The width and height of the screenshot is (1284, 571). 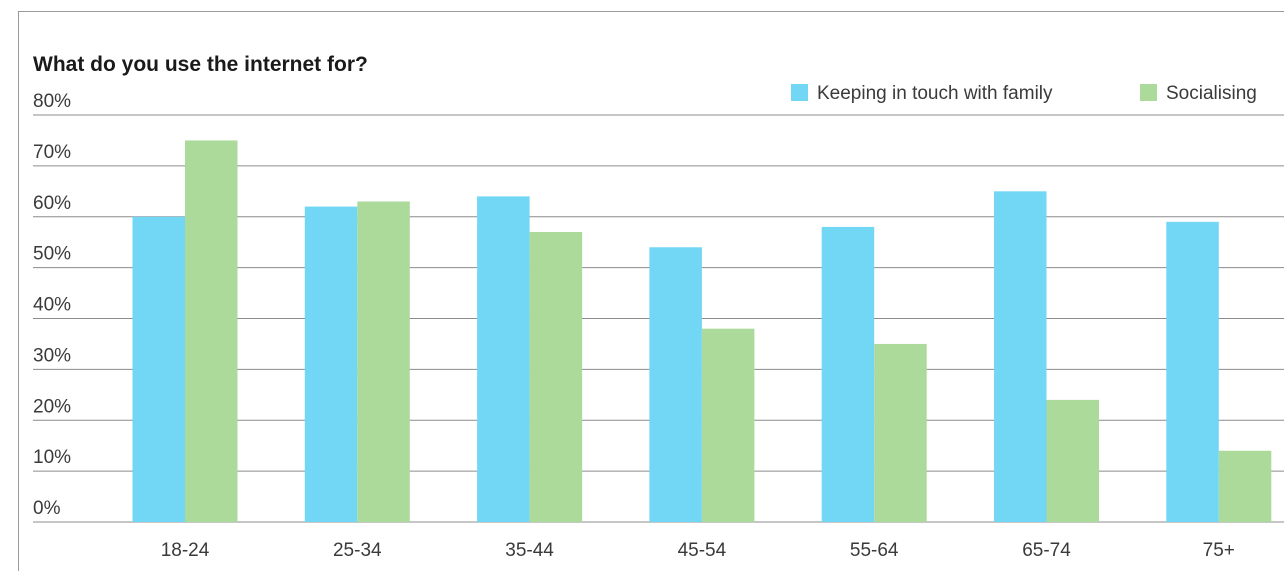 I want to click on y-tick-label: 20%, so click(x=52, y=406).